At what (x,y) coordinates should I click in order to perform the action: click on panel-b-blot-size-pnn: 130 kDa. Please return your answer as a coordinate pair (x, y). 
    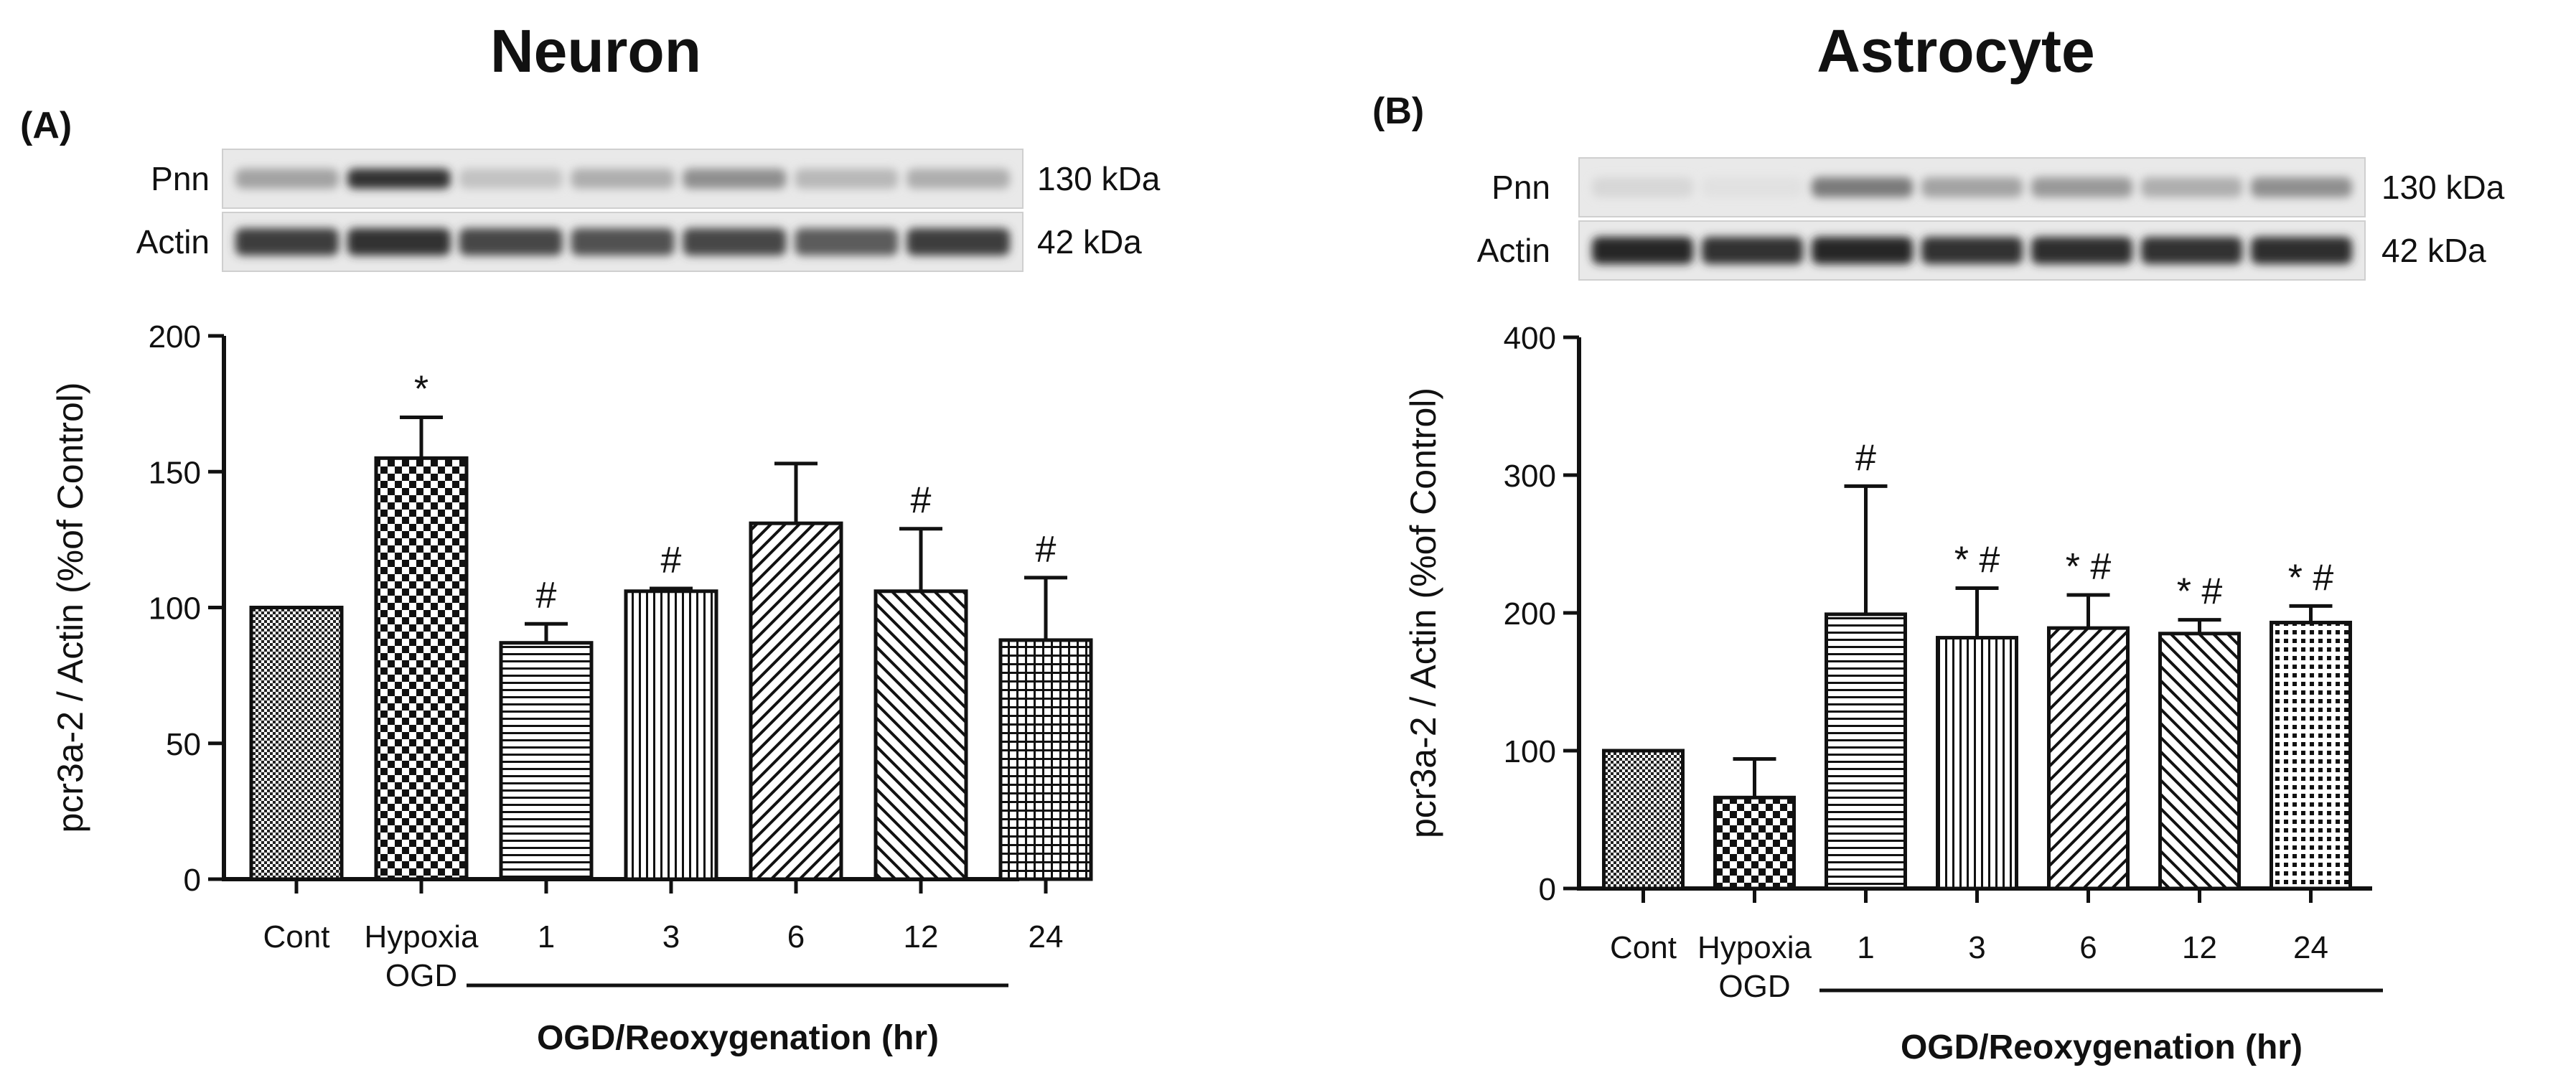
    Looking at the image, I should click on (2443, 187).